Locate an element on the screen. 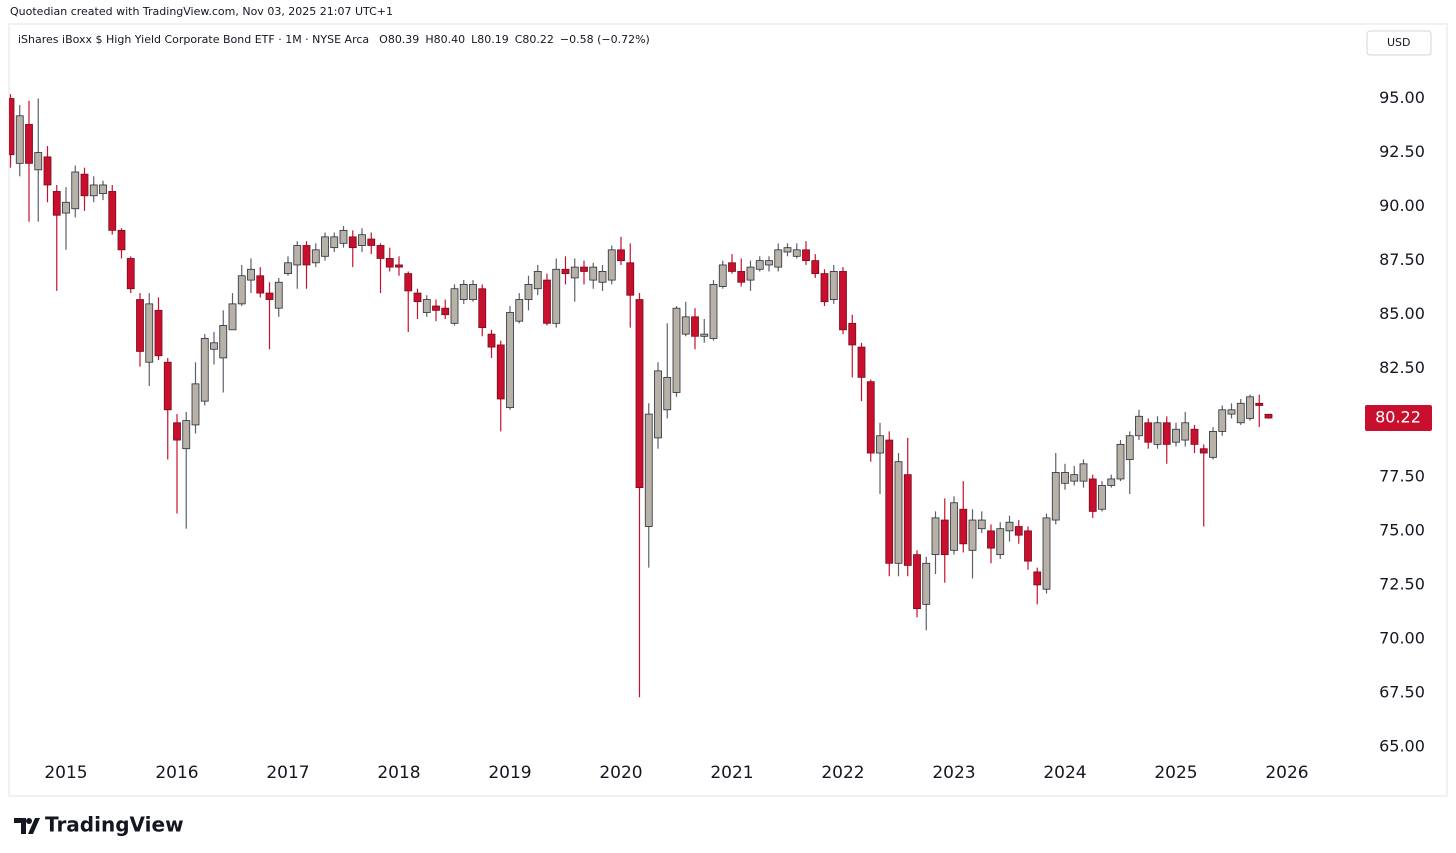  x-tick-label: 2015 is located at coordinates (65, 773).